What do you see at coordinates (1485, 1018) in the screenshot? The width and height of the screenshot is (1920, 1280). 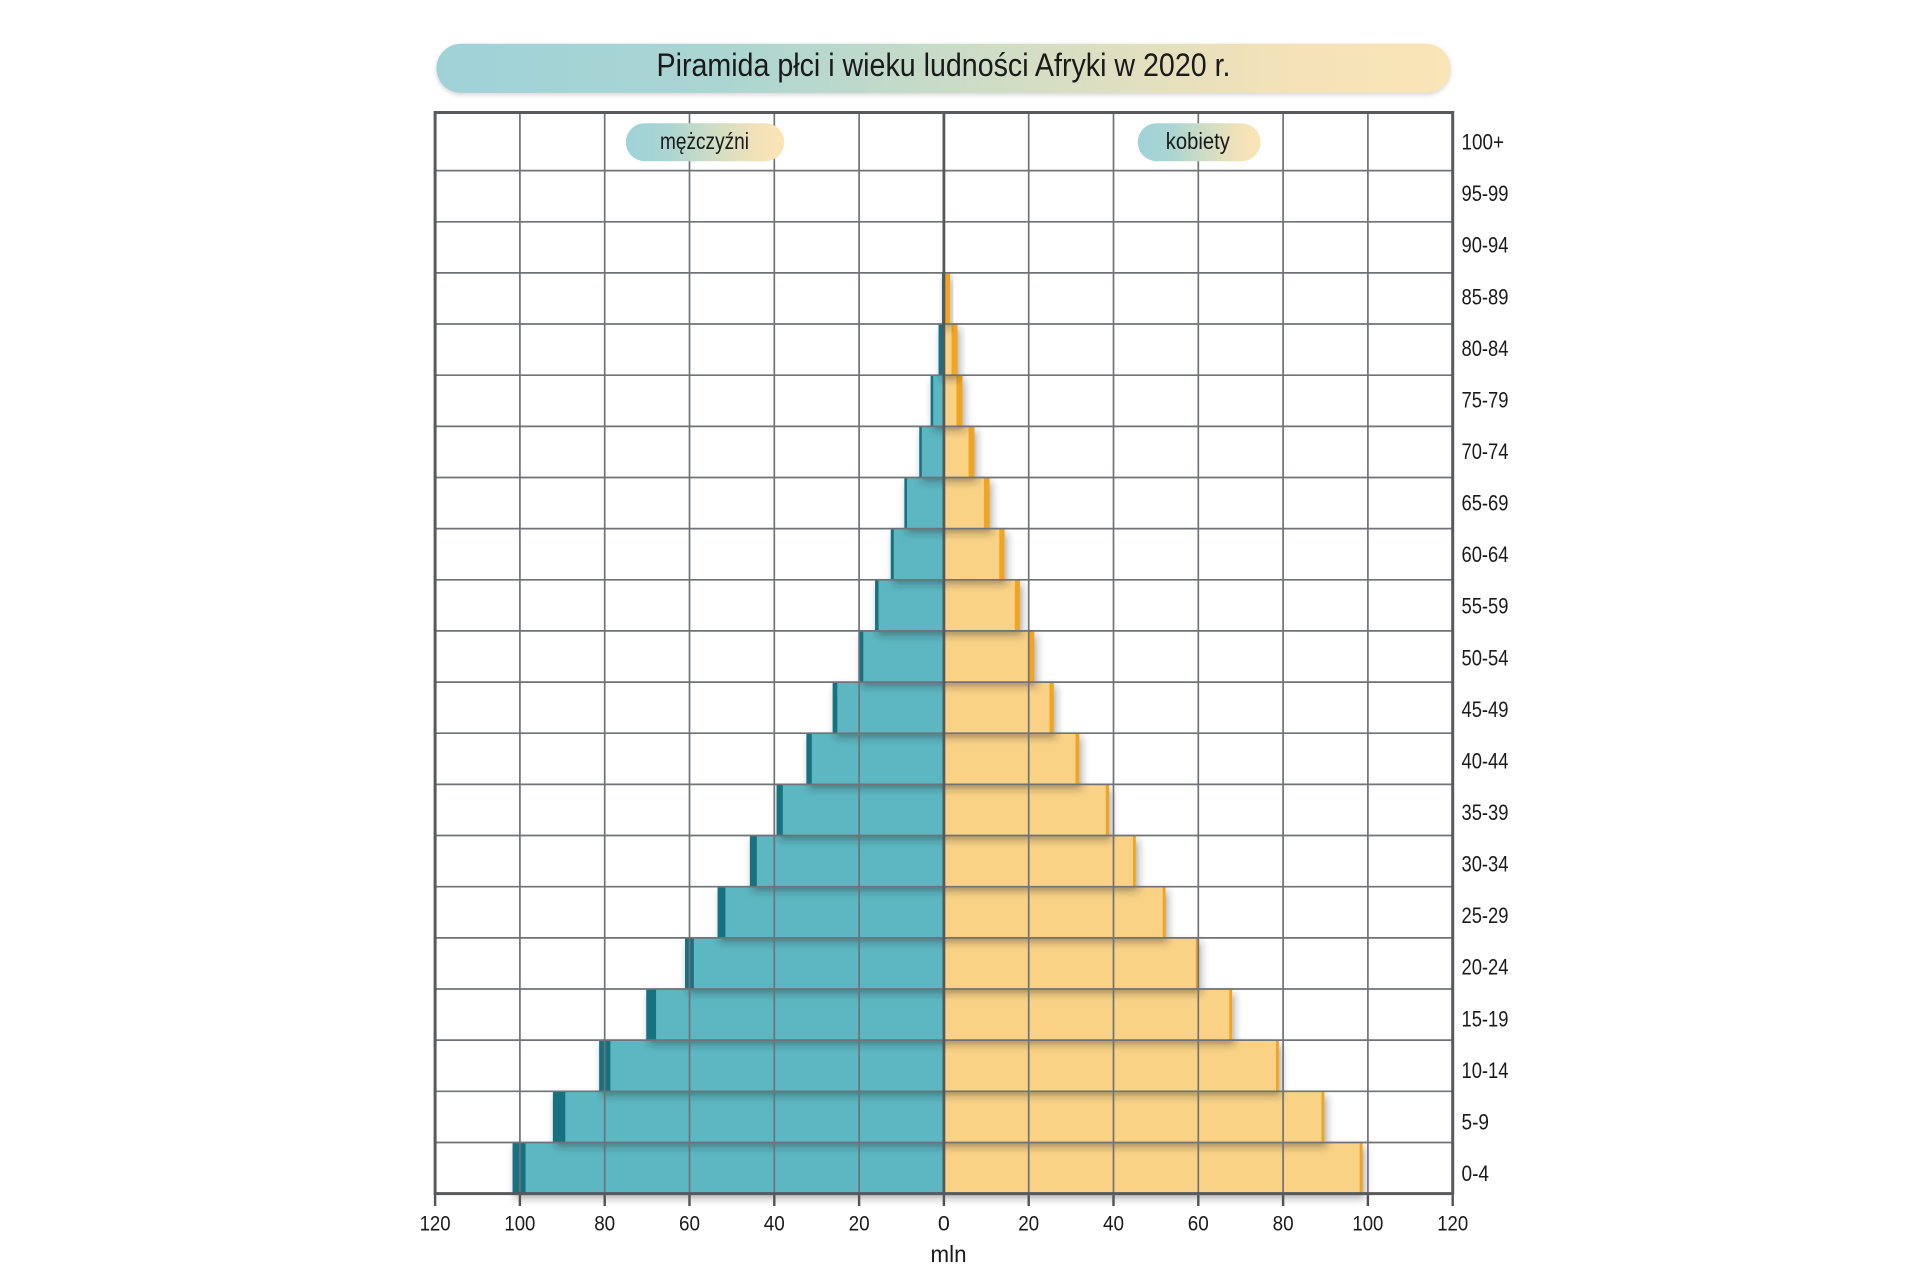 I see `svg-text: 15-19` at bounding box center [1485, 1018].